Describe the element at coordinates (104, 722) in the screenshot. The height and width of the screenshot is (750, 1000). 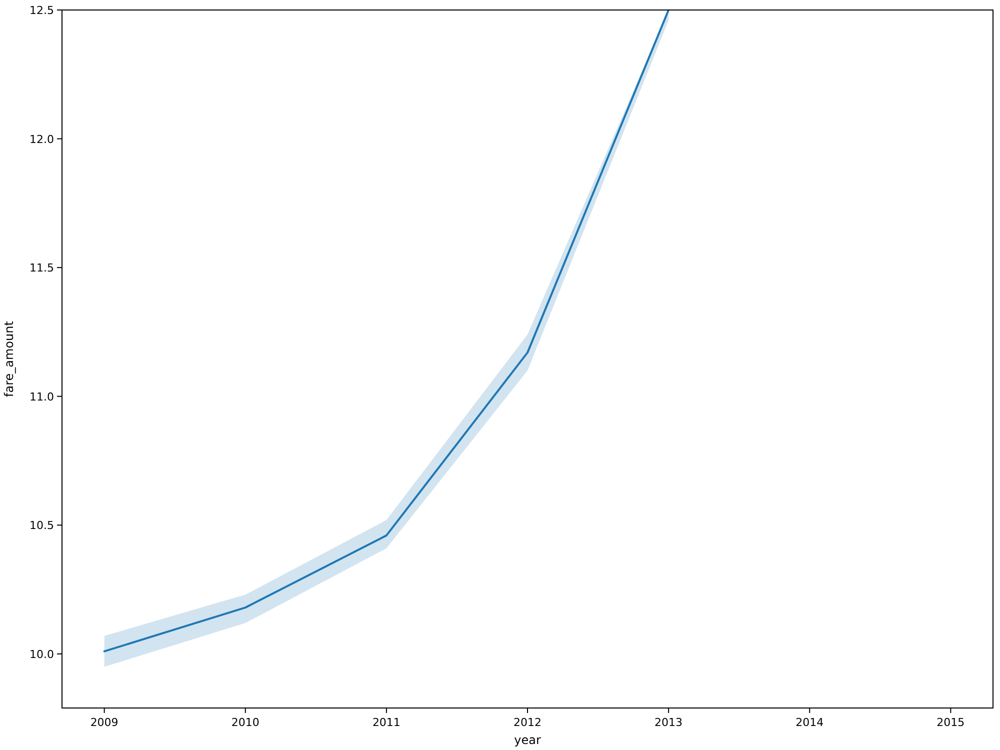
I see `x-tick-label: 2009` at that location.